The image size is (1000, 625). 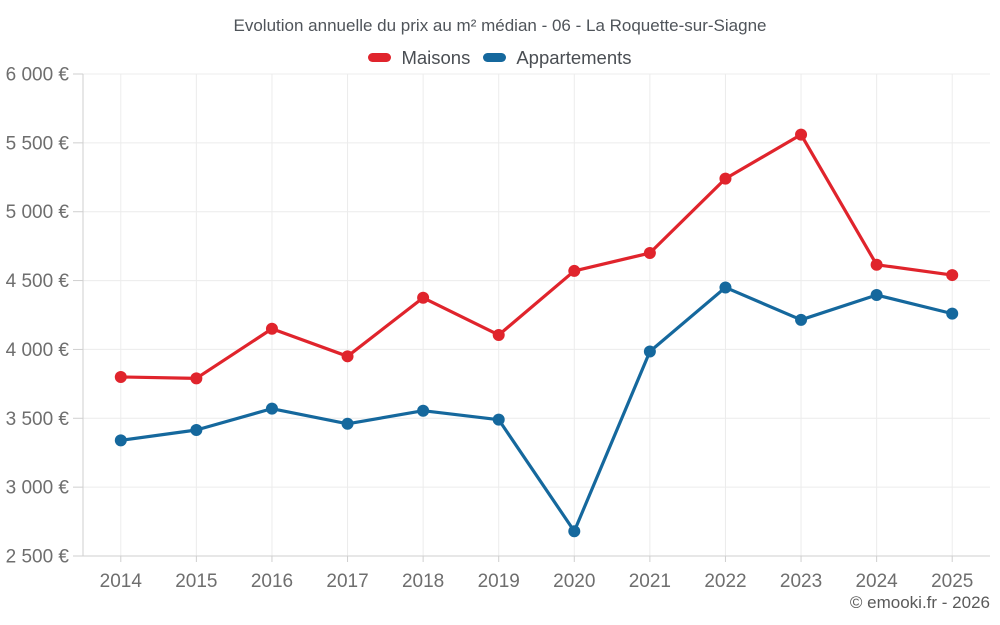 What do you see at coordinates (649, 253) in the screenshot?
I see `point-maisons-2021` at bounding box center [649, 253].